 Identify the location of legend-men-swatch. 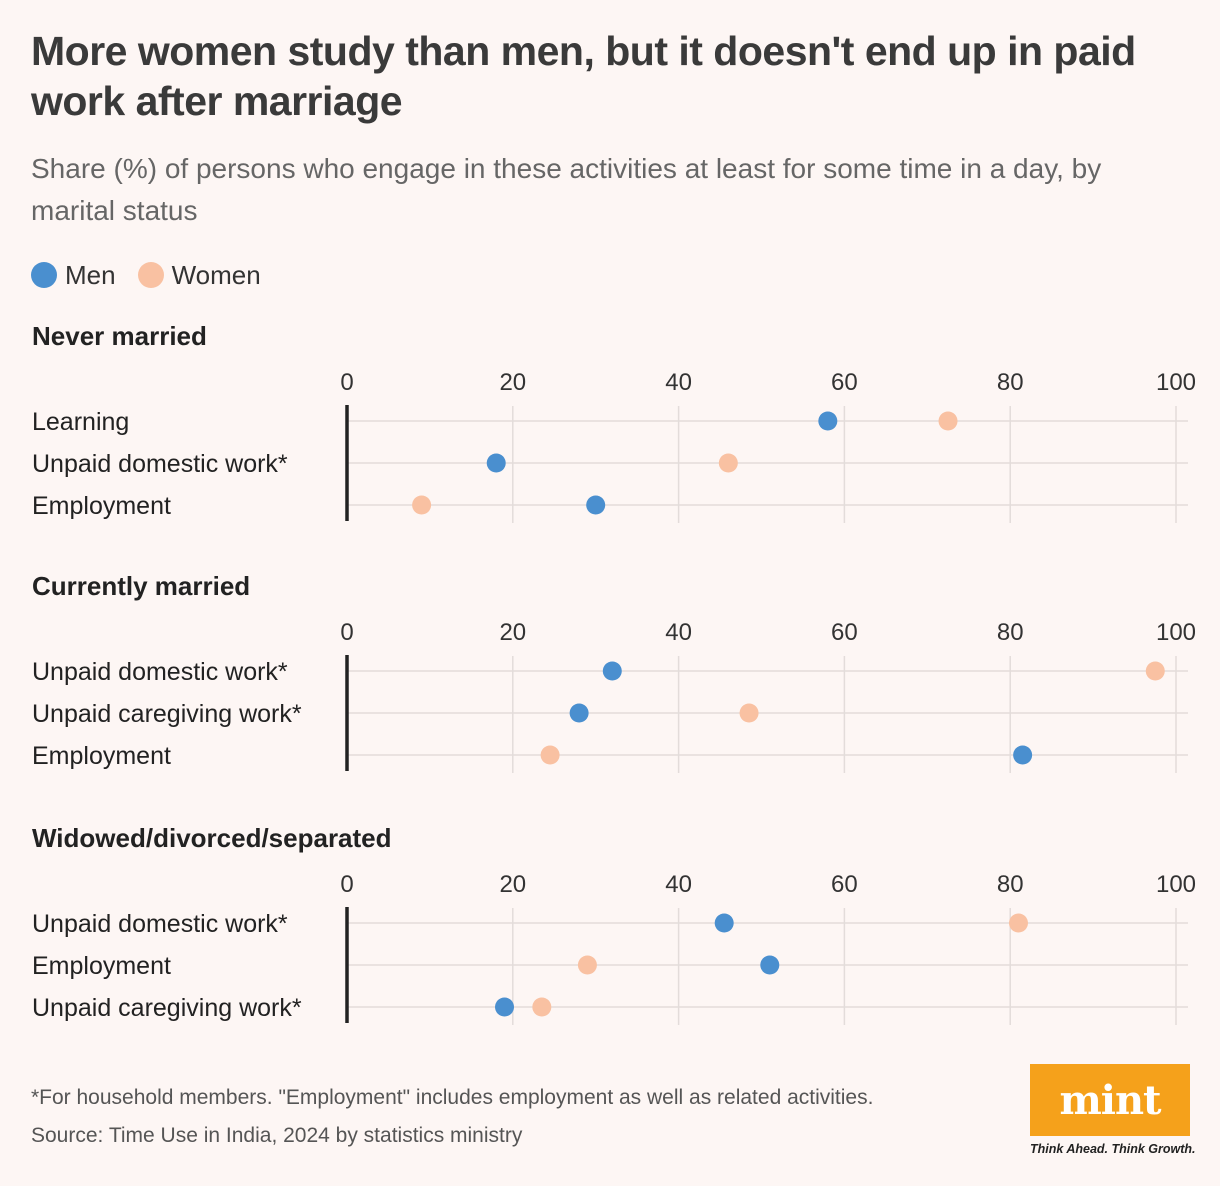
(44, 275).